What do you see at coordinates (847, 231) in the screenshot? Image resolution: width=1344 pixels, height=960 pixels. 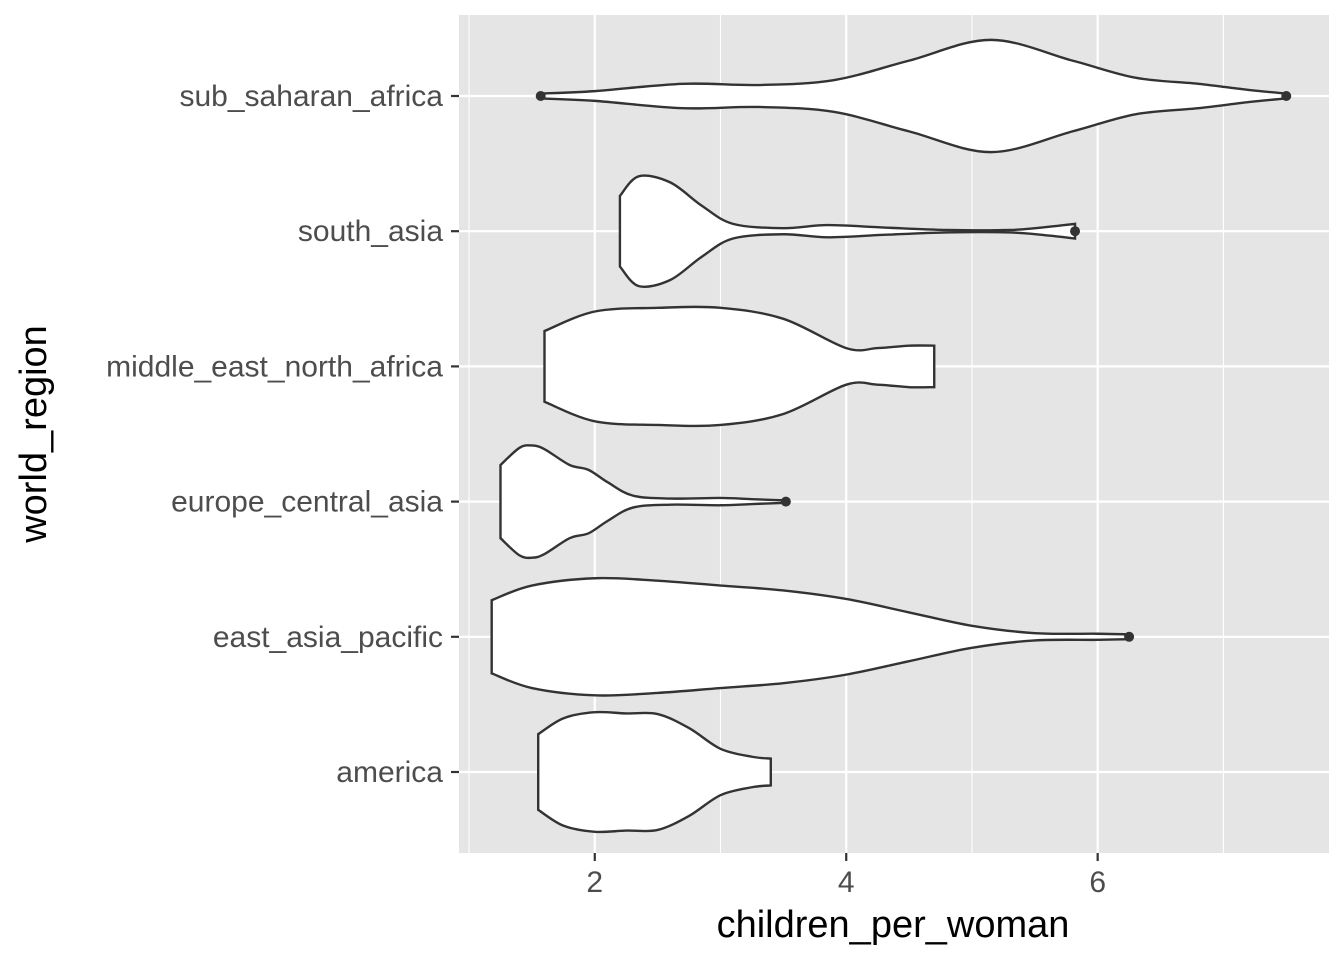 I see `violin-south-asia` at bounding box center [847, 231].